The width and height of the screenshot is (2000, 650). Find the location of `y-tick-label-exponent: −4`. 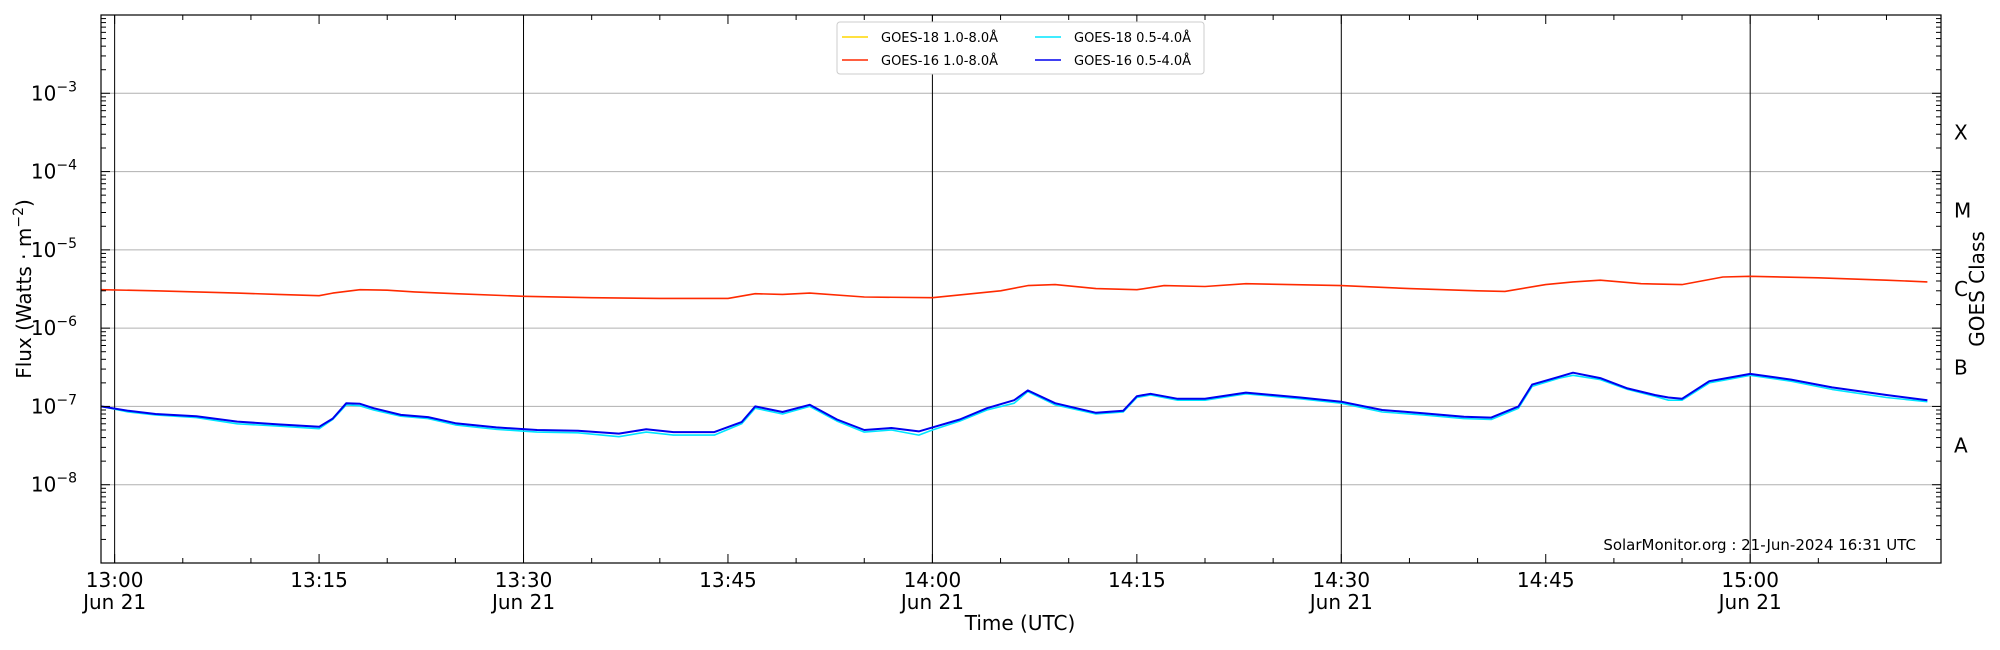

y-tick-label-exponent: −4 is located at coordinates (66, 166).